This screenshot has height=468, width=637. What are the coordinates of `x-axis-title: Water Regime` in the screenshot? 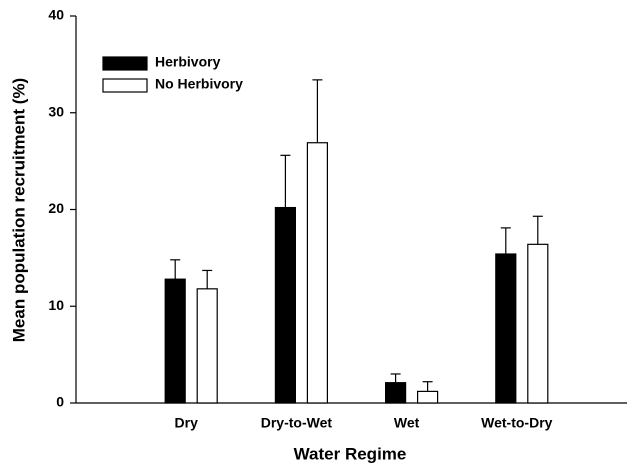 It's located at (350, 453).